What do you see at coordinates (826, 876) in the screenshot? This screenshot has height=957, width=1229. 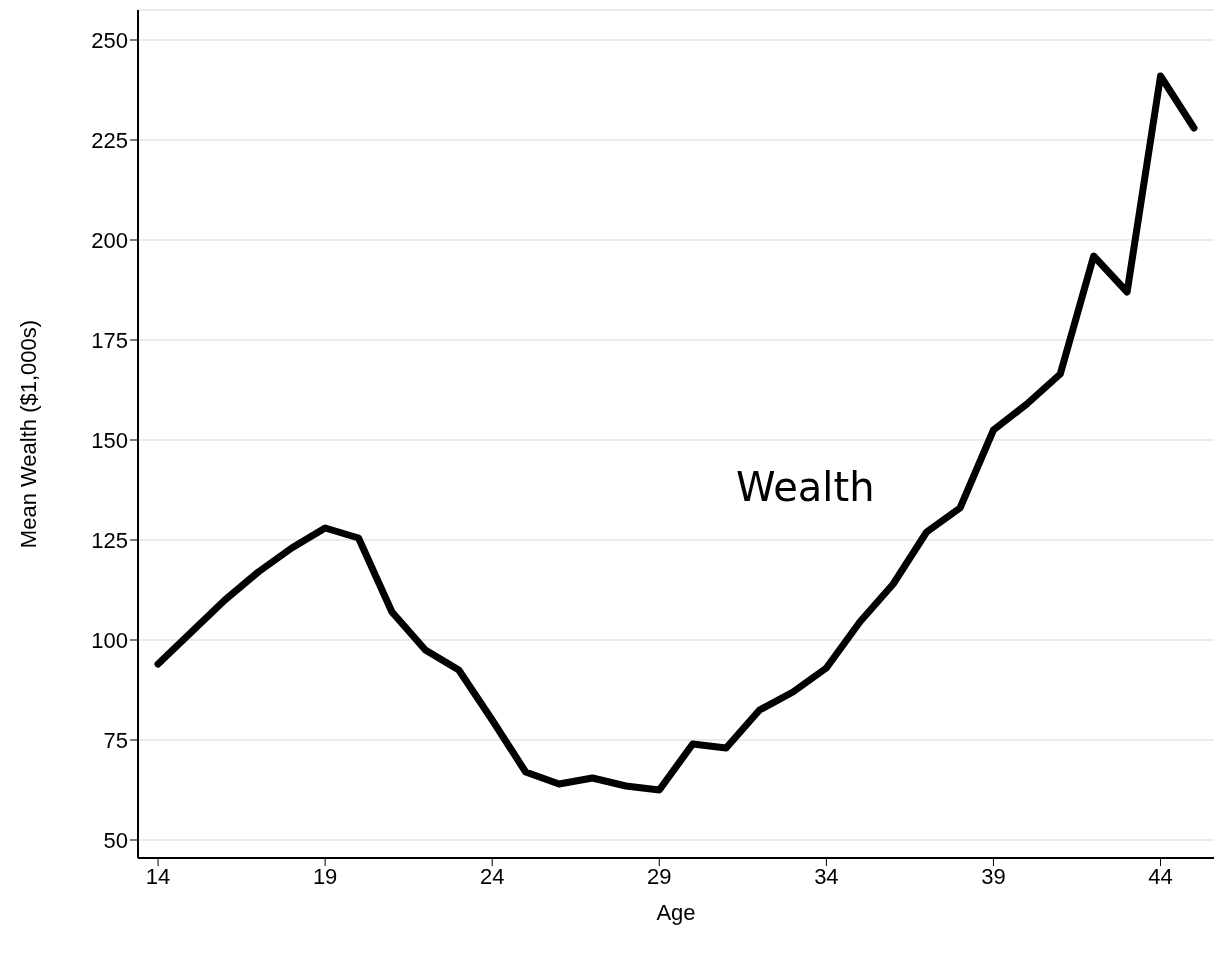 I see `x-tick-label: 34` at bounding box center [826, 876].